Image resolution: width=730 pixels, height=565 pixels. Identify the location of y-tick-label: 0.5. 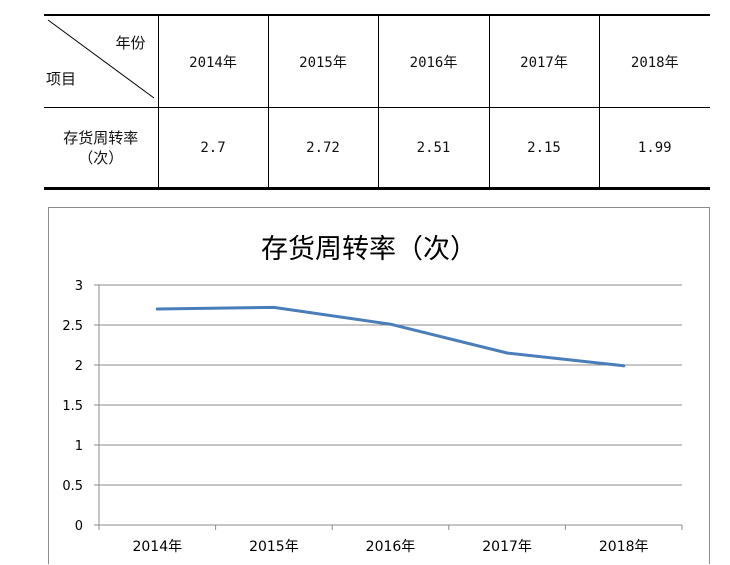
(72, 486).